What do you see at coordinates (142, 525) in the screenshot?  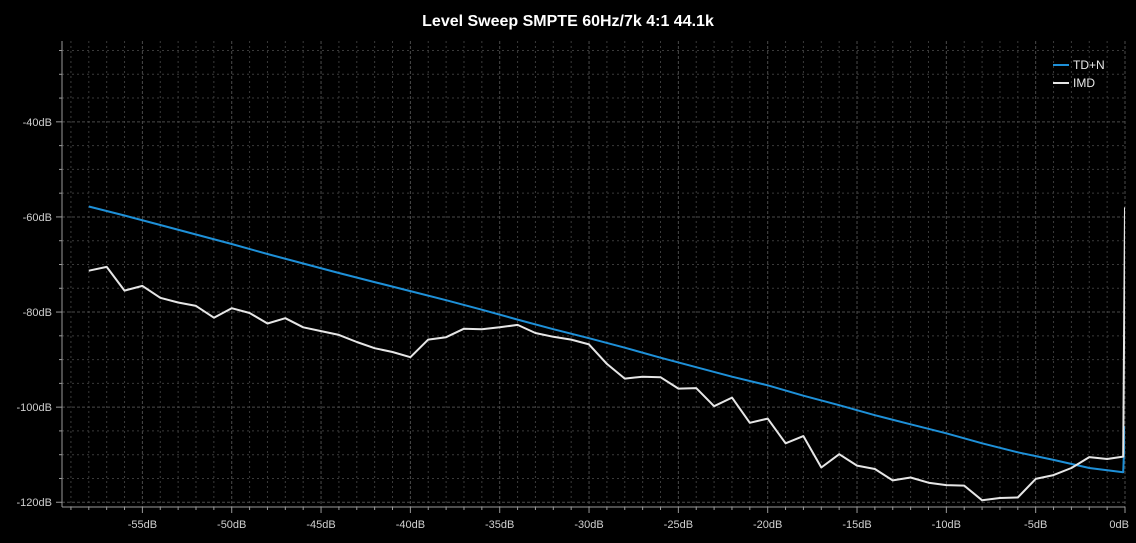 I see `x-tick-label: -55dB` at bounding box center [142, 525].